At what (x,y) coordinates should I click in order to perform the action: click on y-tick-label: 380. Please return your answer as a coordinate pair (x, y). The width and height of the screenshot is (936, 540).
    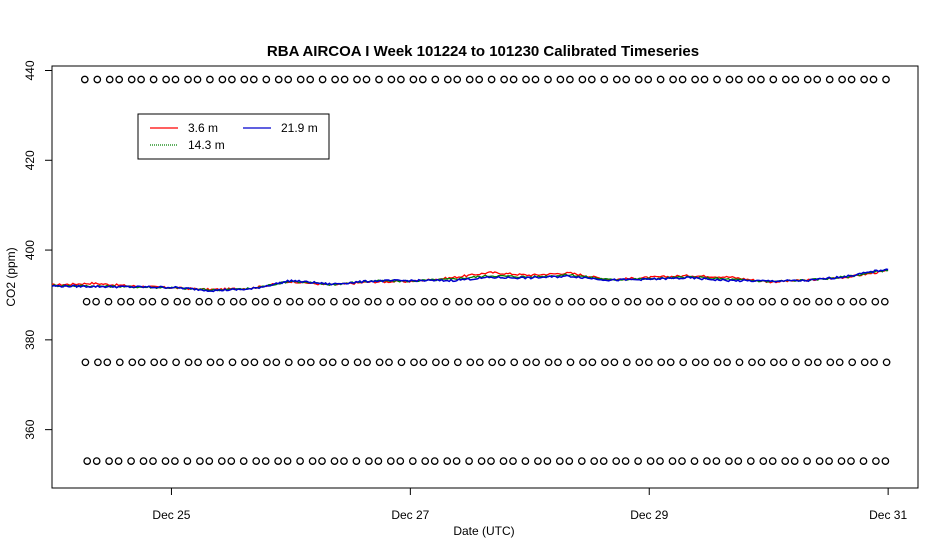
    Looking at the image, I should click on (30, 340).